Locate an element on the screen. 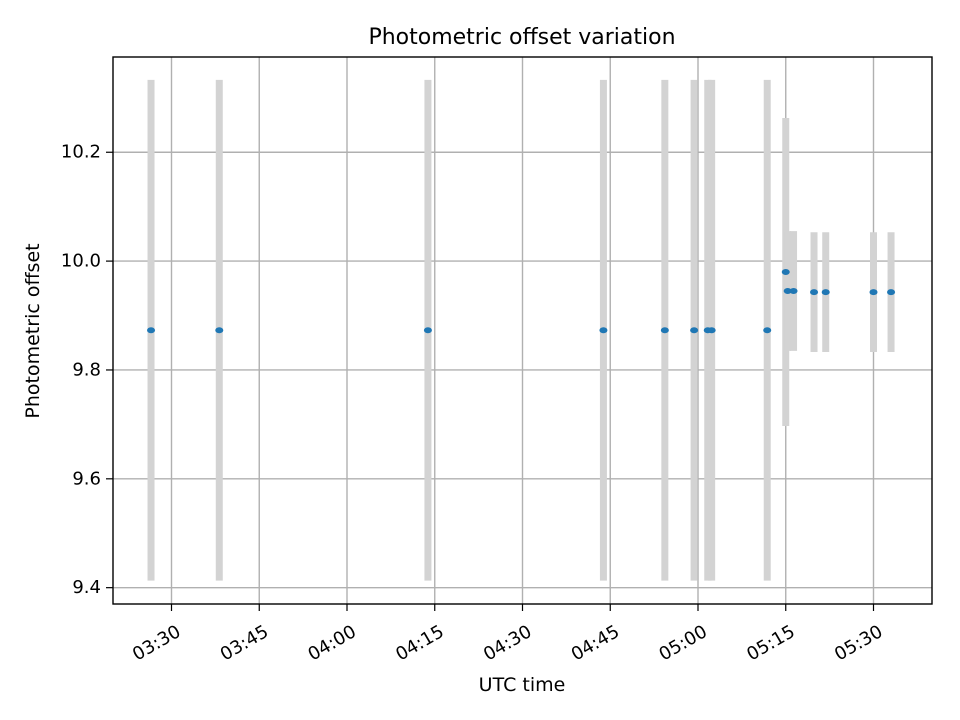  x-tick-label: 05:30 is located at coordinates (858, 643).